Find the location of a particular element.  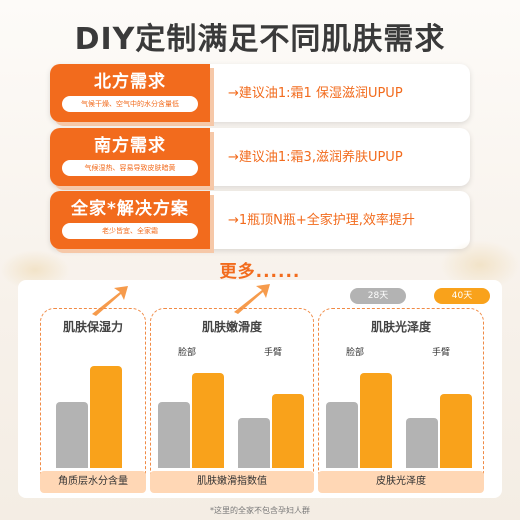

group-xlabel: 角质层水分含量 is located at coordinates (93, 482).